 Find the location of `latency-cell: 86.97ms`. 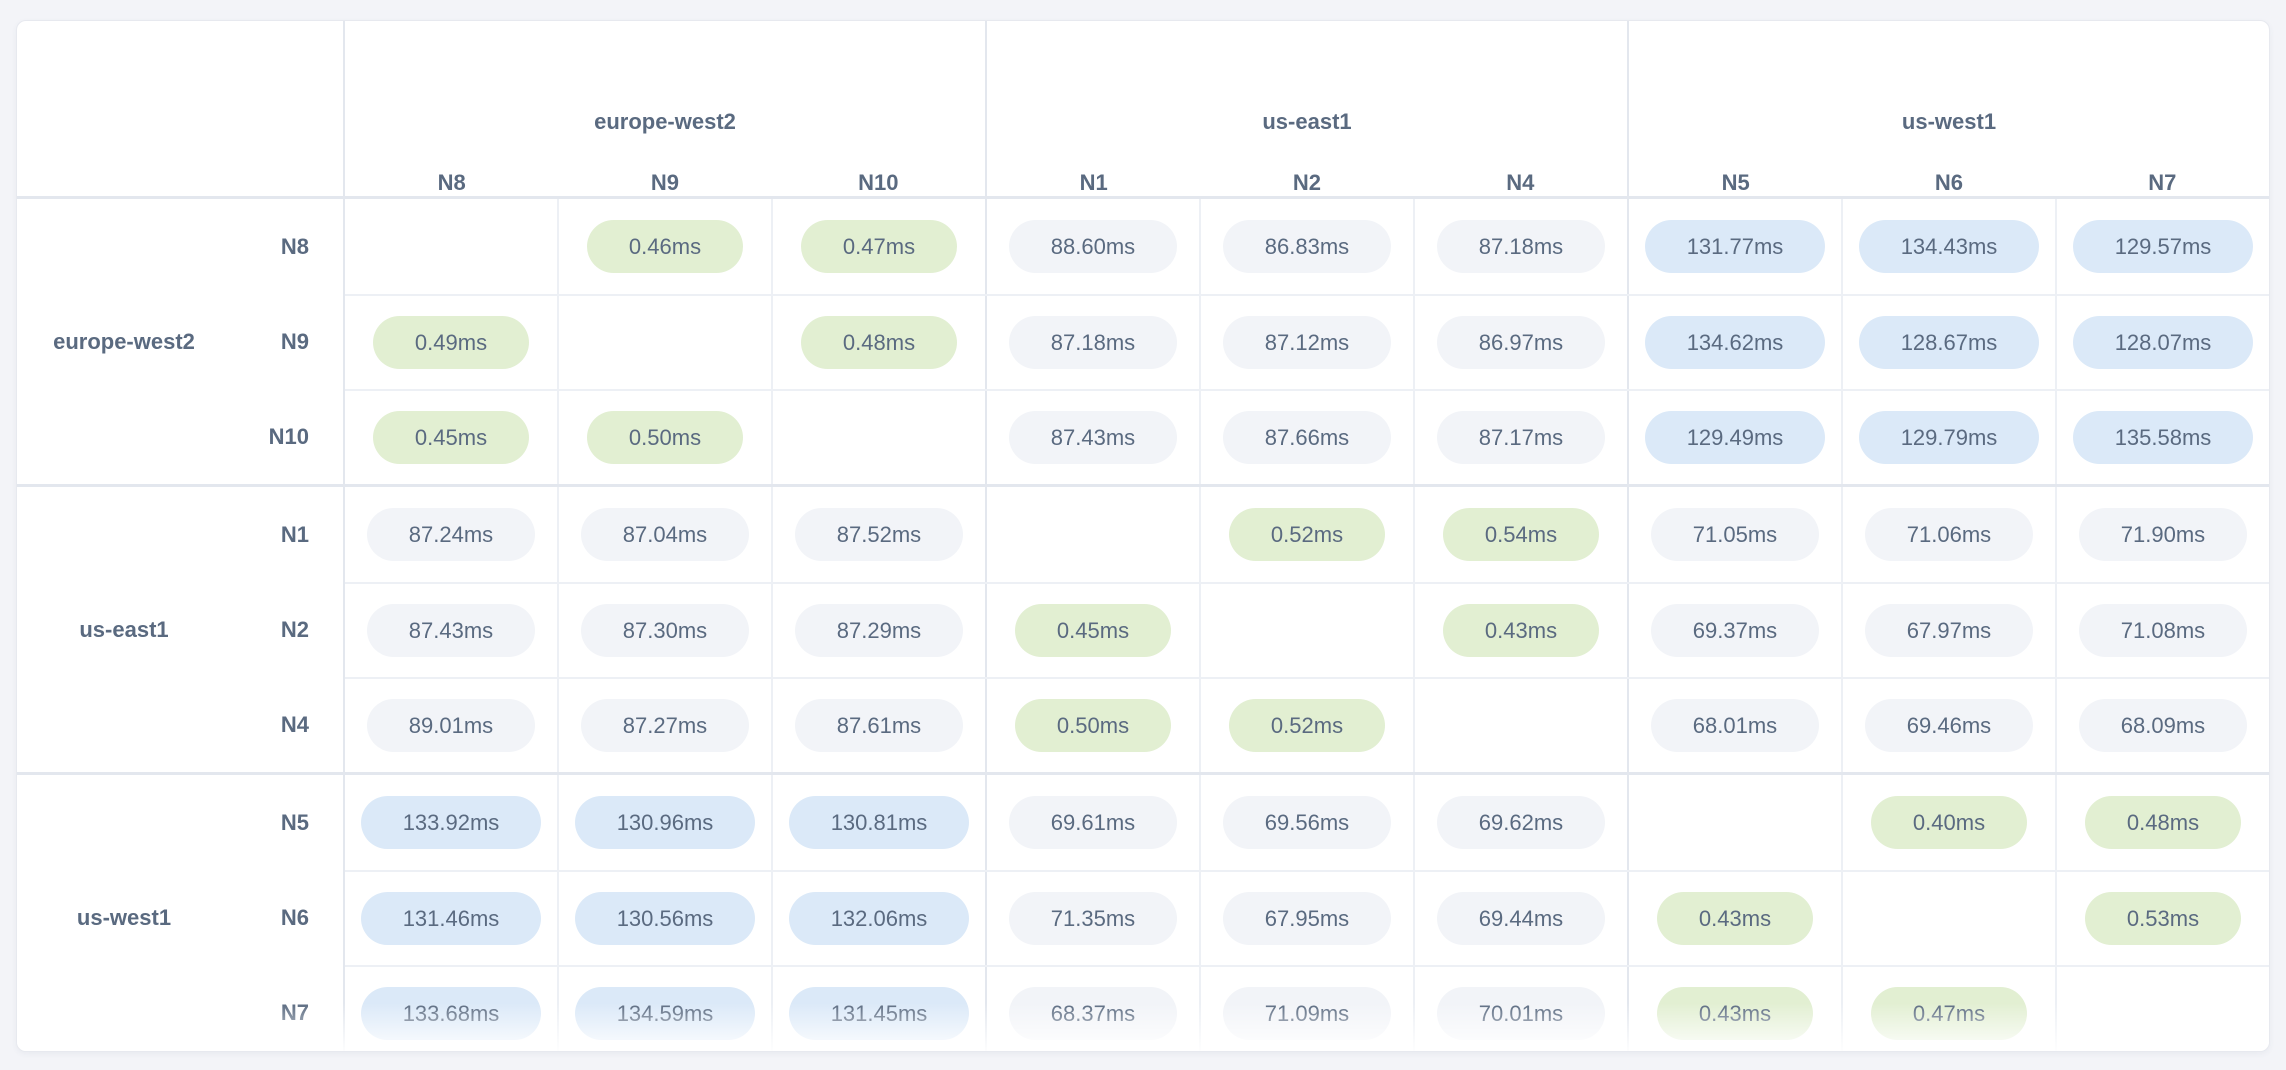

latency-cell: 86.97ms is located at coordinates (1520, 342).